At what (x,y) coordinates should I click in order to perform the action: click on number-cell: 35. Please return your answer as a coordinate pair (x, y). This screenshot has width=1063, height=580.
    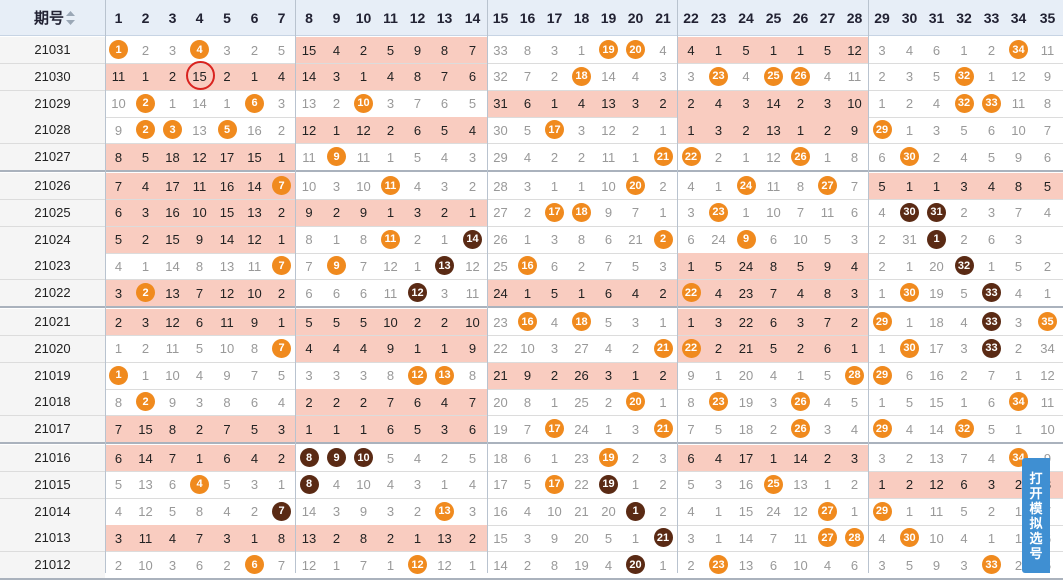
    Looking at the image, I should click on (1047, 322).